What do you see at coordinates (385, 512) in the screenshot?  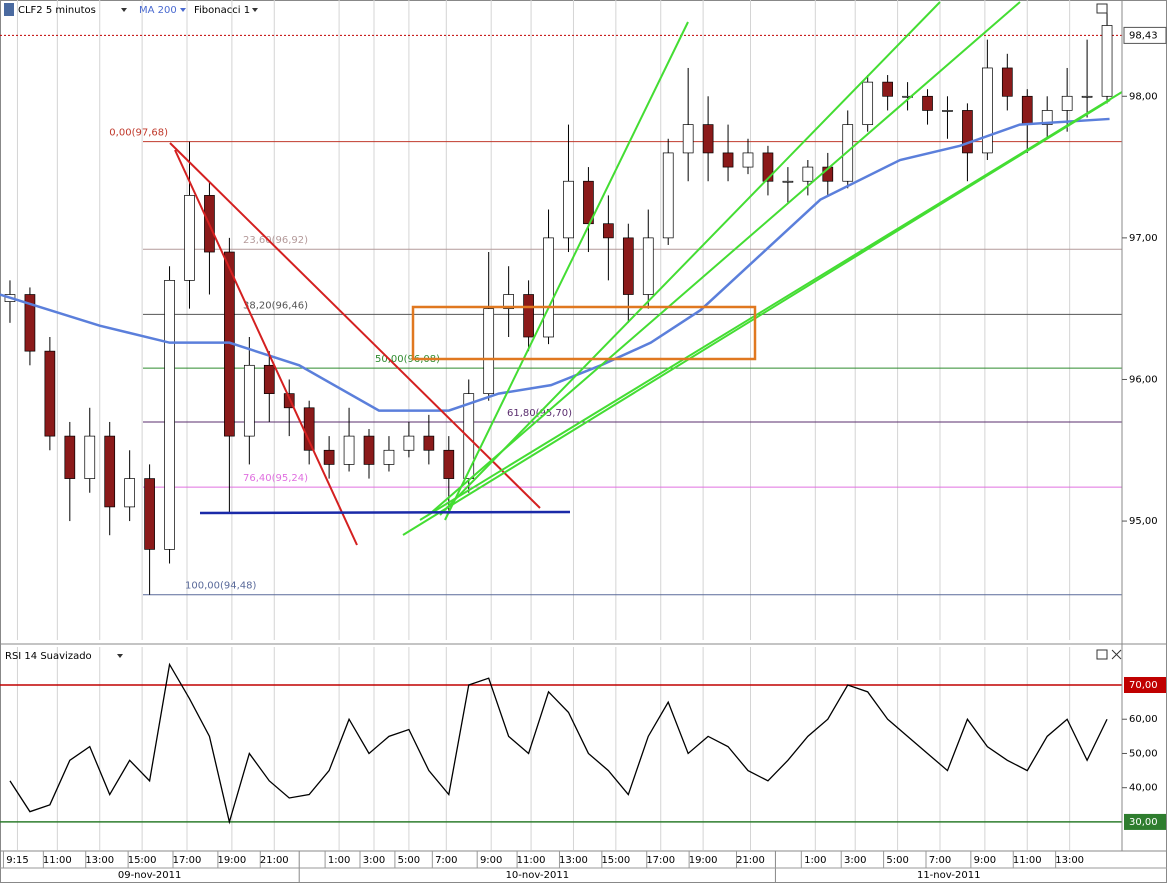 I see `support-line` at bounding box center [385, 512].